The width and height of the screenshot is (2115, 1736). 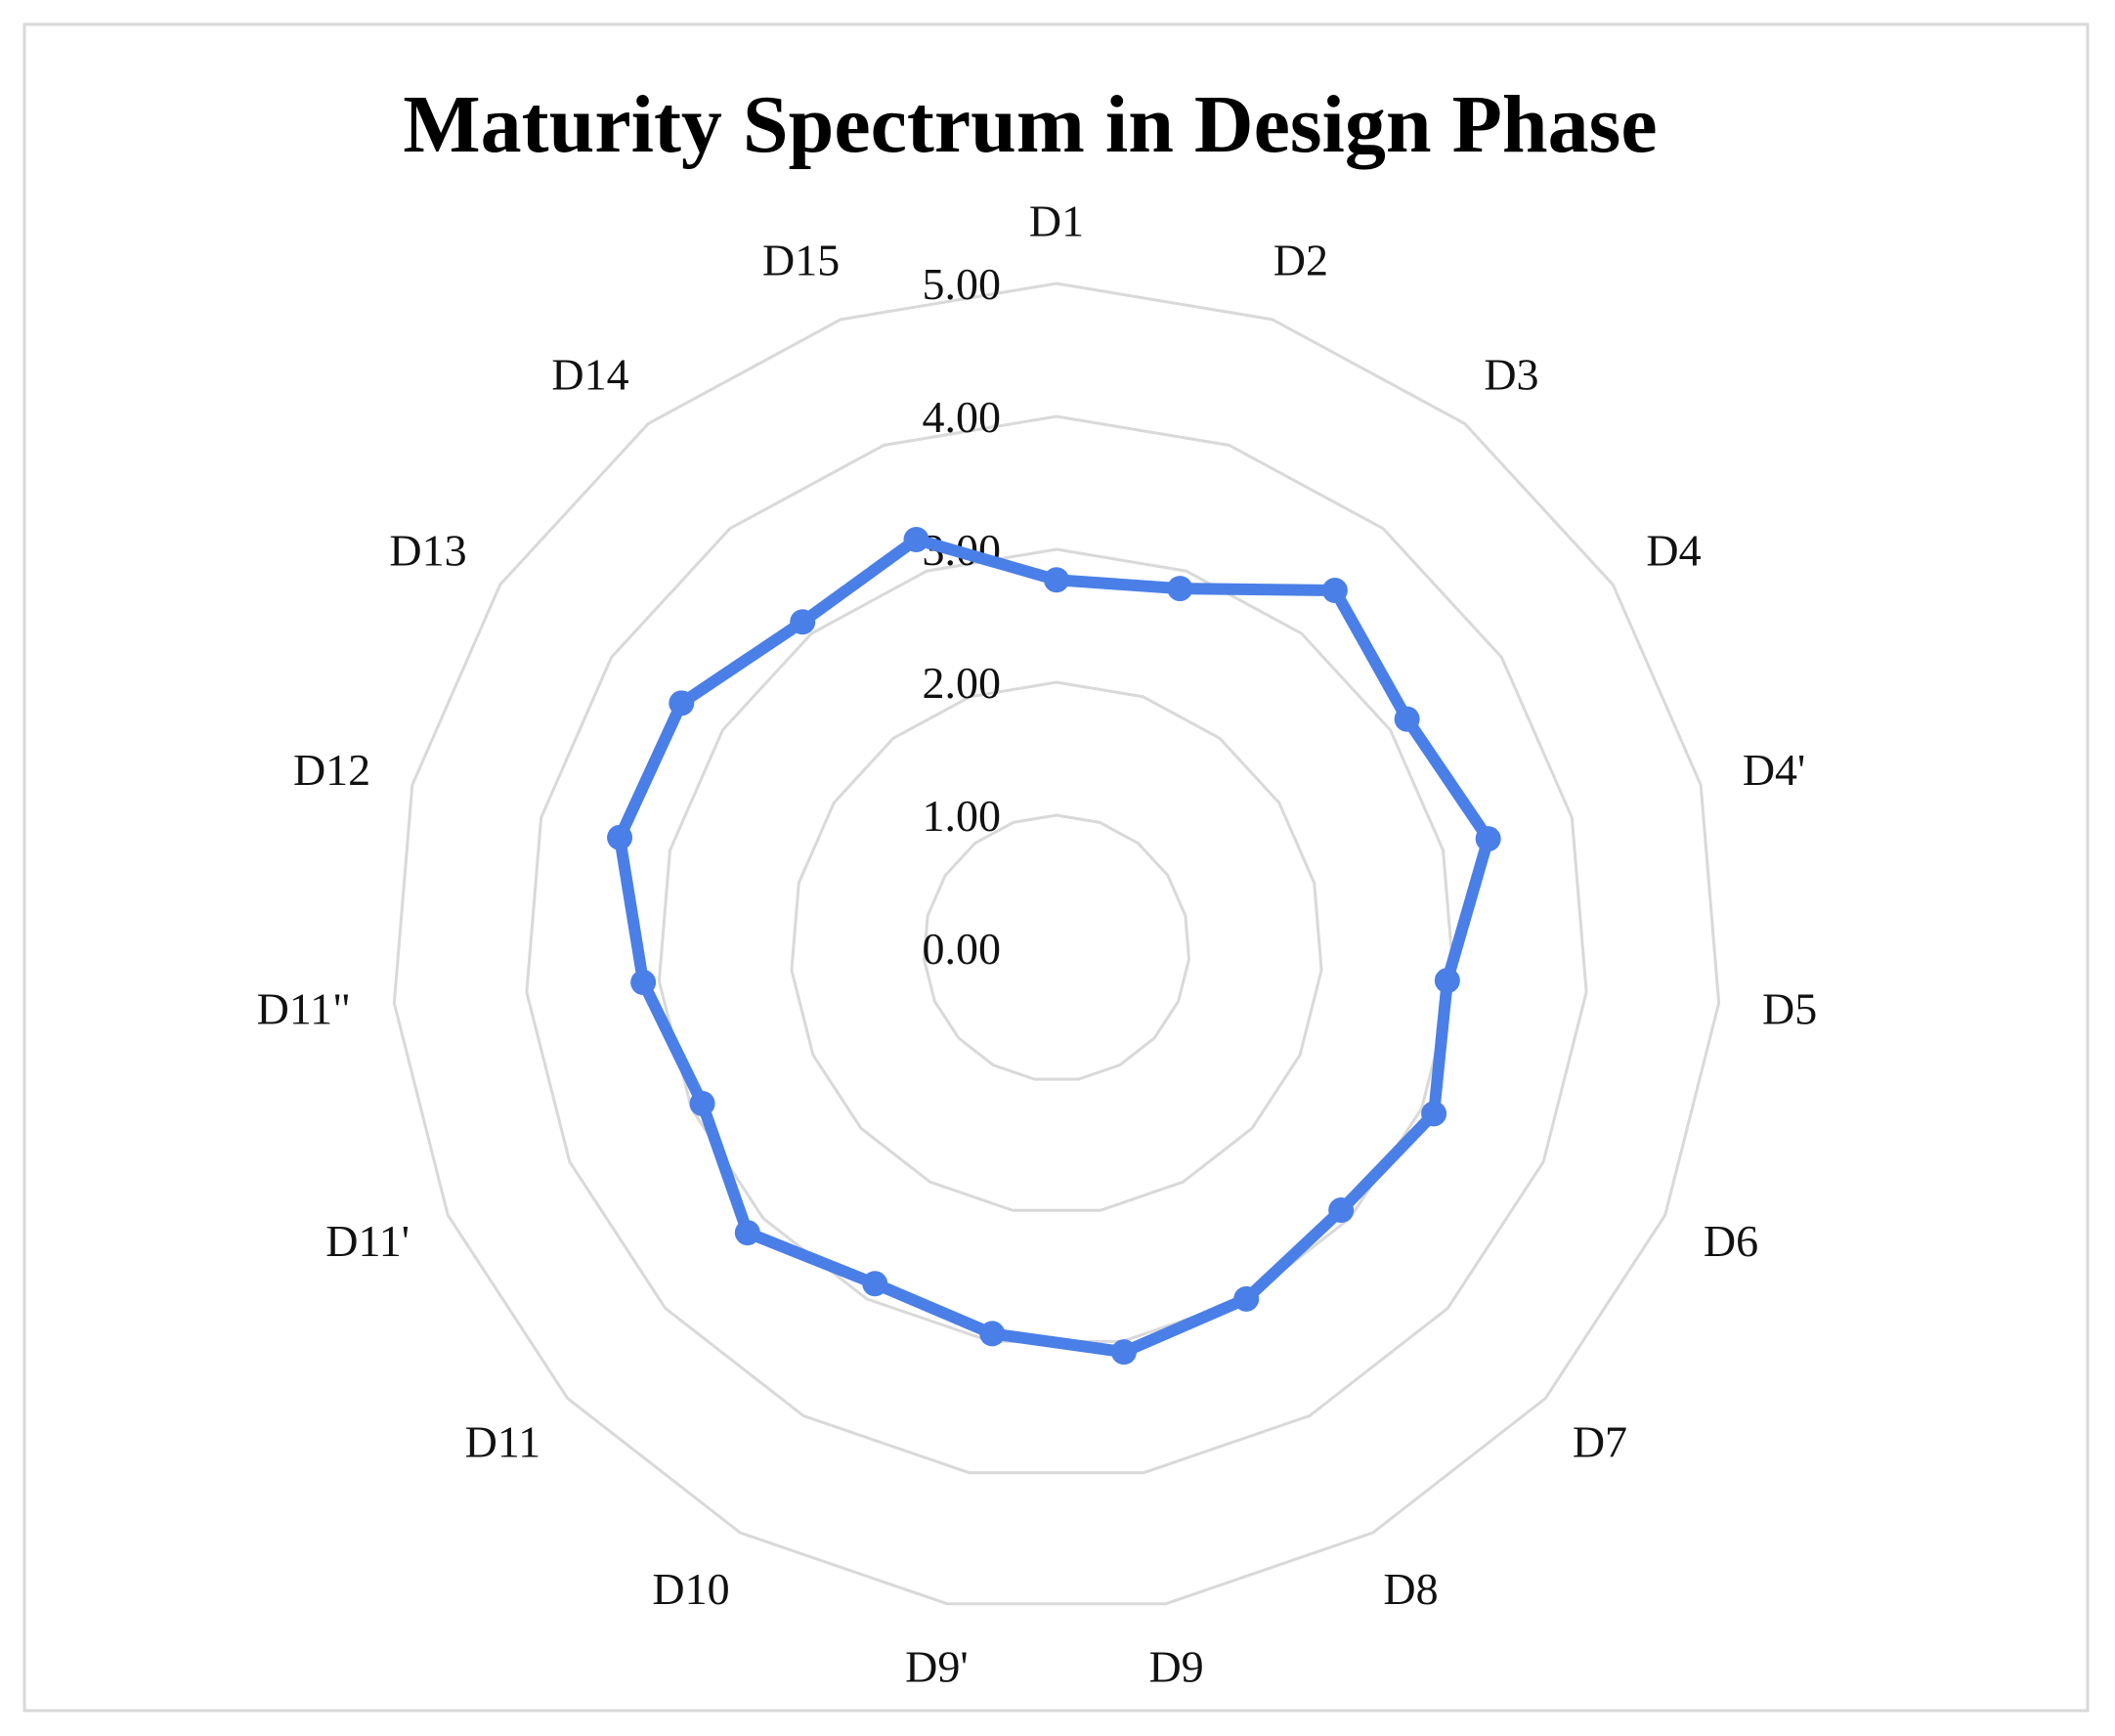 I want to click on category-label: D1, so click(x=1056, y=220).